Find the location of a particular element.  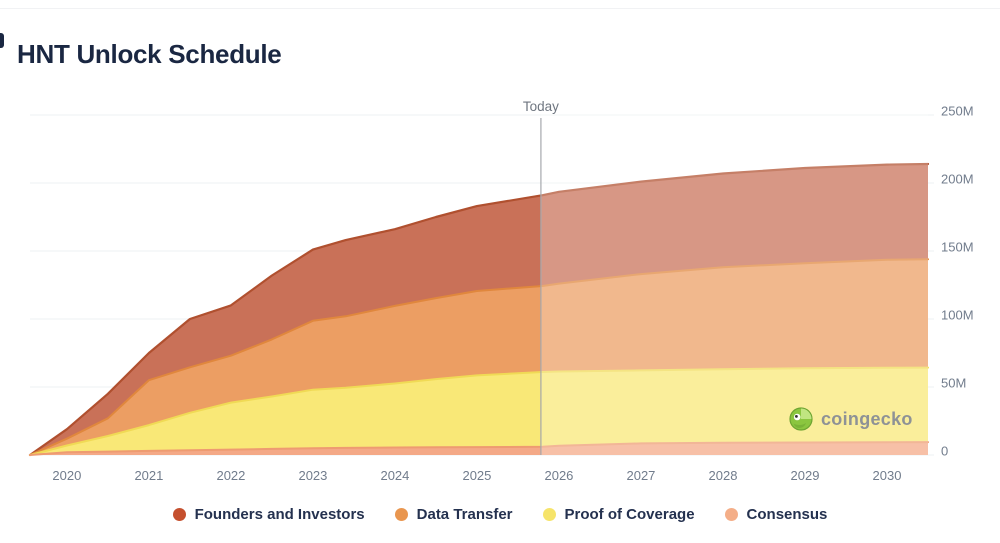

legend-item-data-transfer: Data Transfer is located at coordinates (453, 514).